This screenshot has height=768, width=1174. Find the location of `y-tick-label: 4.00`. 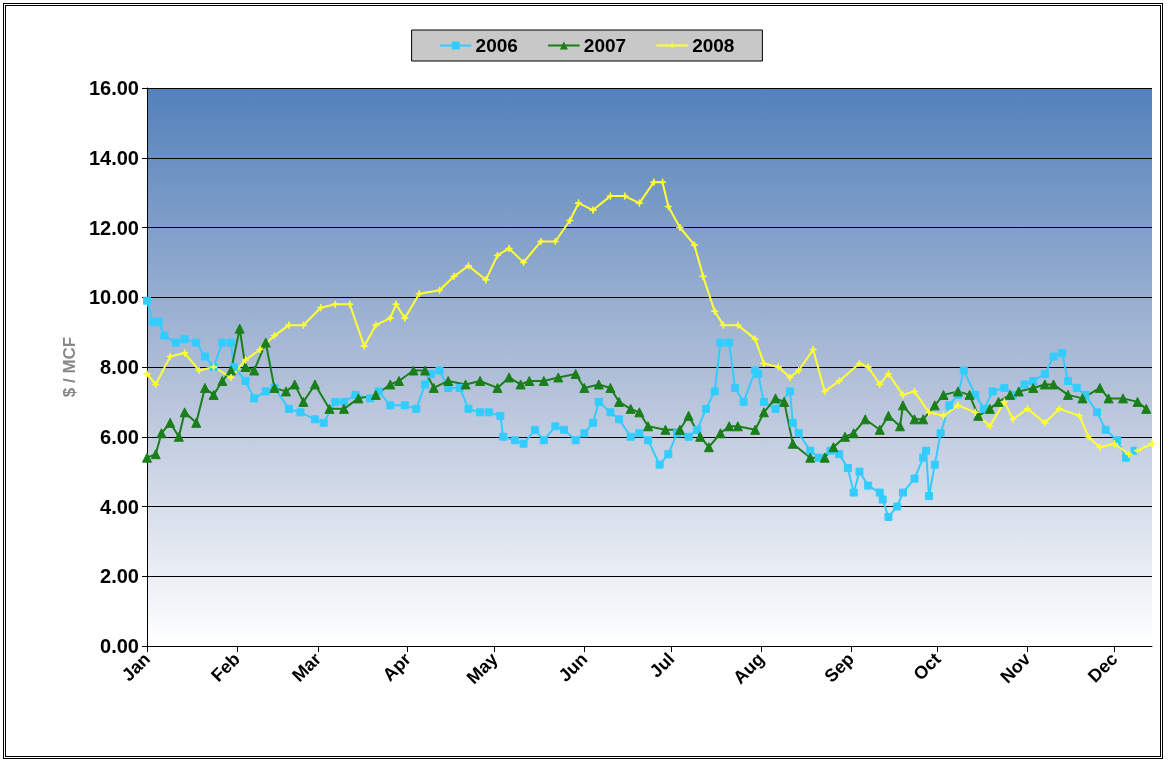

y-tick-label: 4.00 is located at coordinates (119, 506).